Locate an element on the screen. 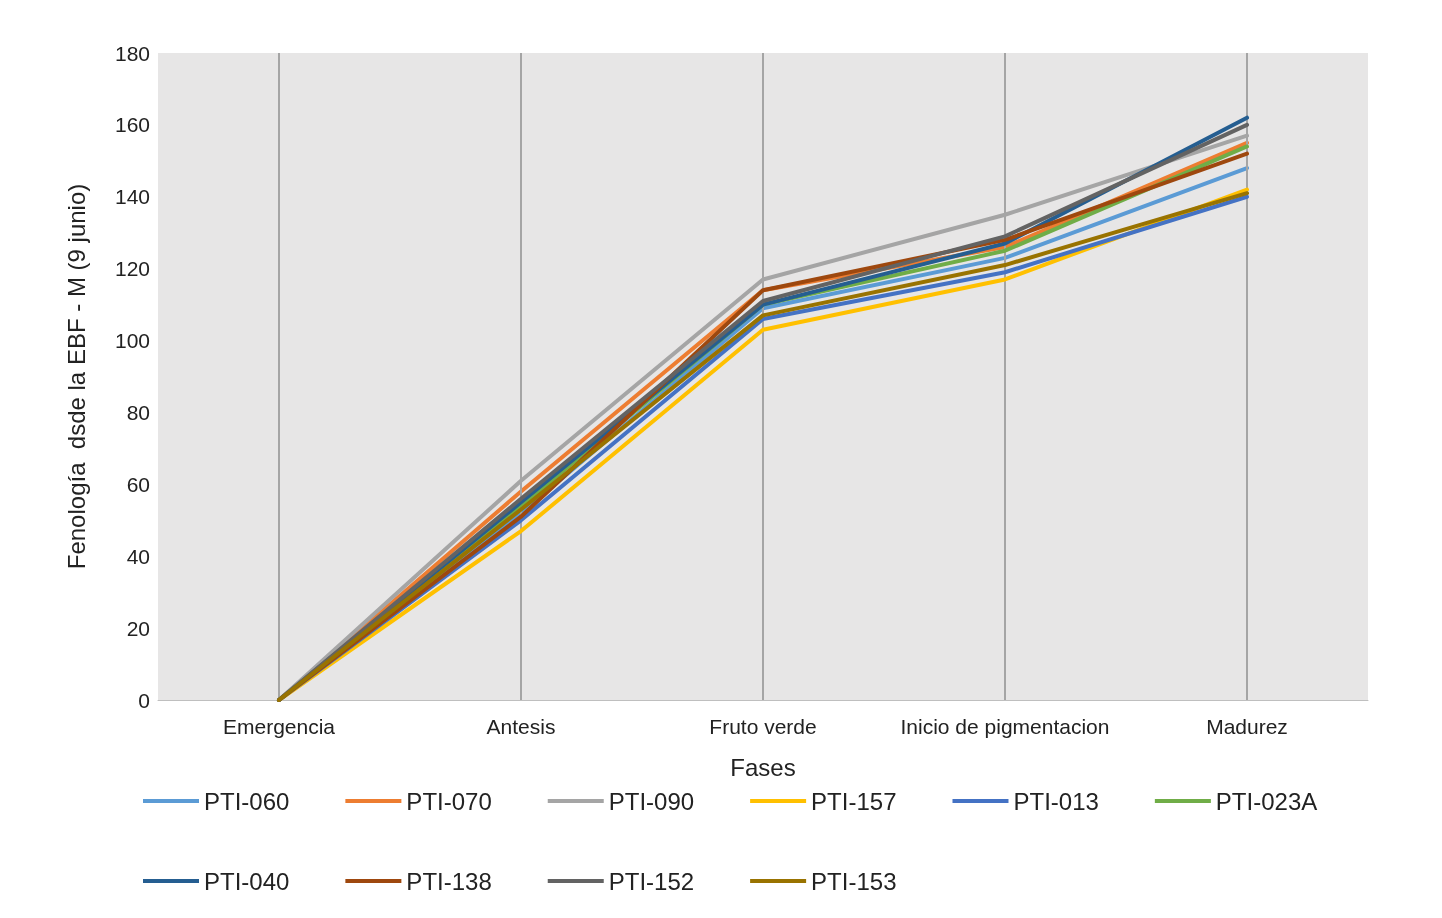 This screenshot has width=1442, height=918. y-tick-label: 100 is located at coordinates (132, 341).